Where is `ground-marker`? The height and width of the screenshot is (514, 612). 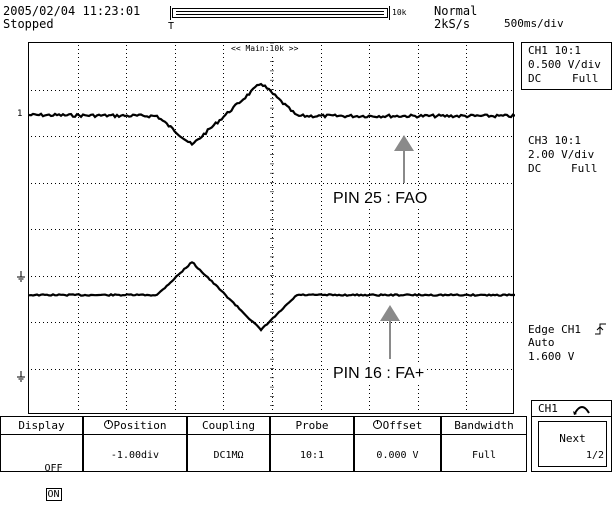 ground-marker is located at coordinates (21, 376).